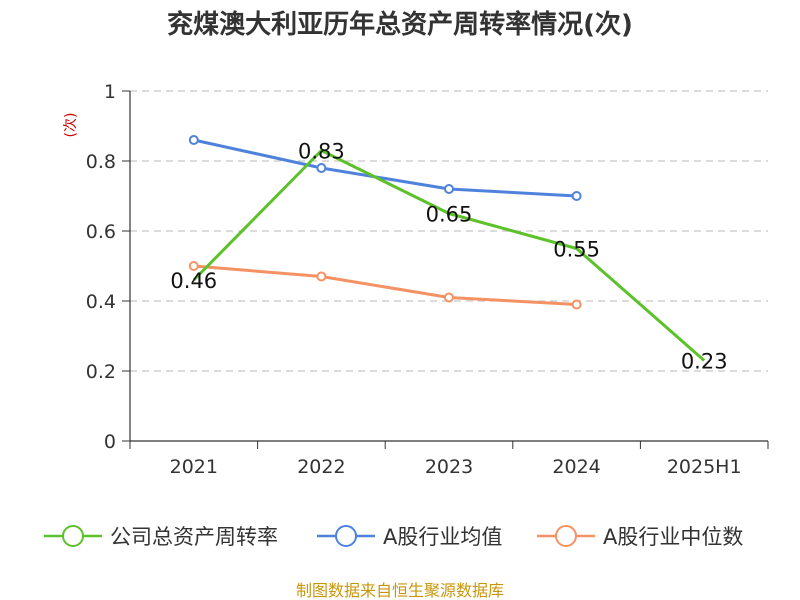  What do you see at coordinates (321, 152) in the screenshot?
I see `data-label: 0.83` at bounding box center [321, 152].